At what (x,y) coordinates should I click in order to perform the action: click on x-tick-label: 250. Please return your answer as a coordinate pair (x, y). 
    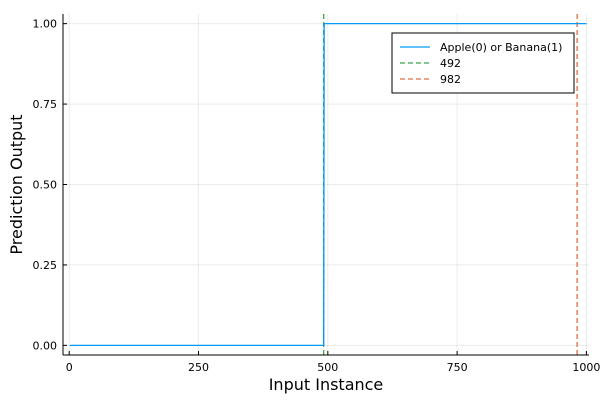
    Looking at the image, I should click on (198, 367).